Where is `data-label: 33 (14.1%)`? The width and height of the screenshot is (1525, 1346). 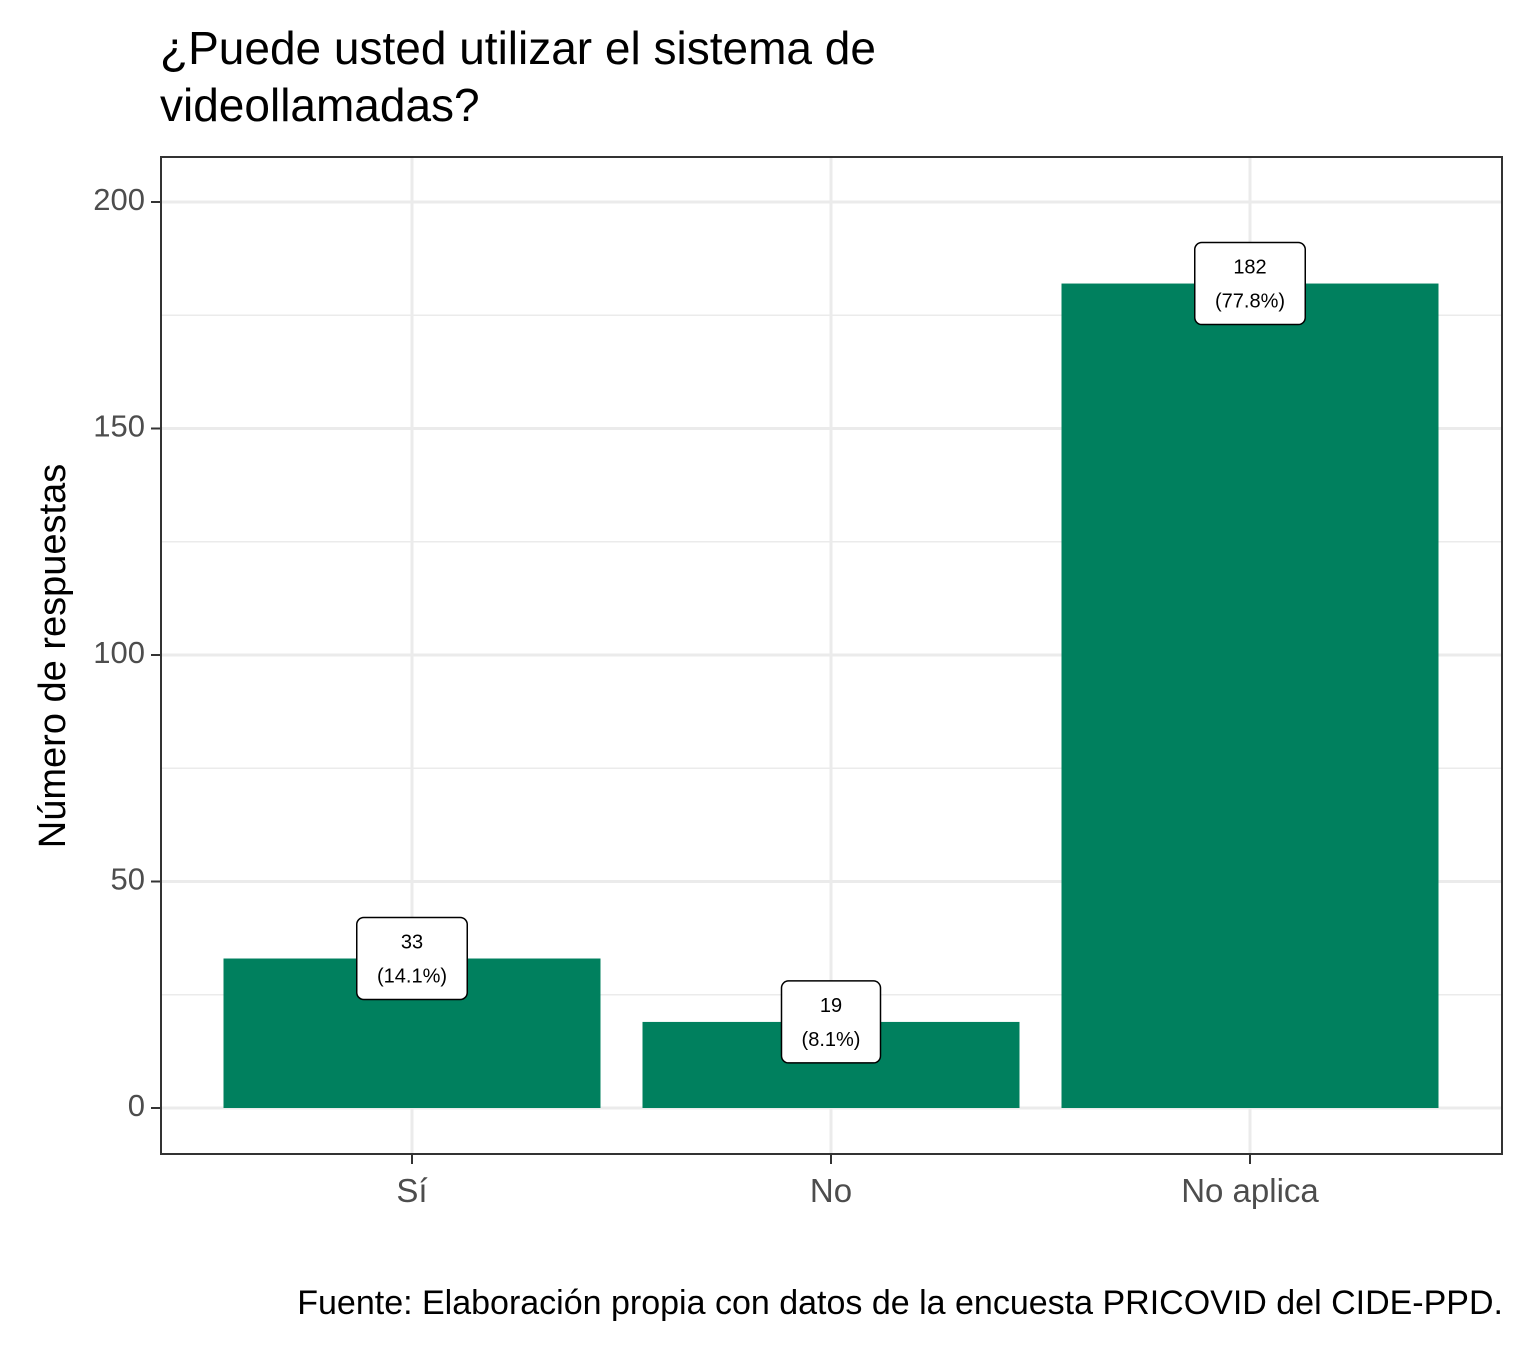 data-label: 33 (14.1%) is located at coordinates (412, 958).